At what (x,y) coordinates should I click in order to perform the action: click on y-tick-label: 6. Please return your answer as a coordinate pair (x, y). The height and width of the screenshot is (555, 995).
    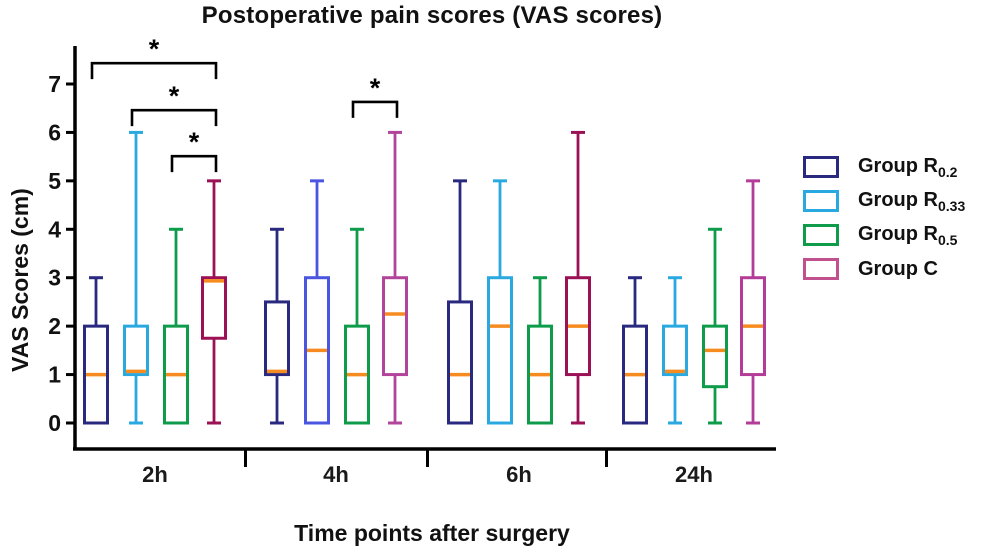
    Looking at the image, I should click on (54, 132).